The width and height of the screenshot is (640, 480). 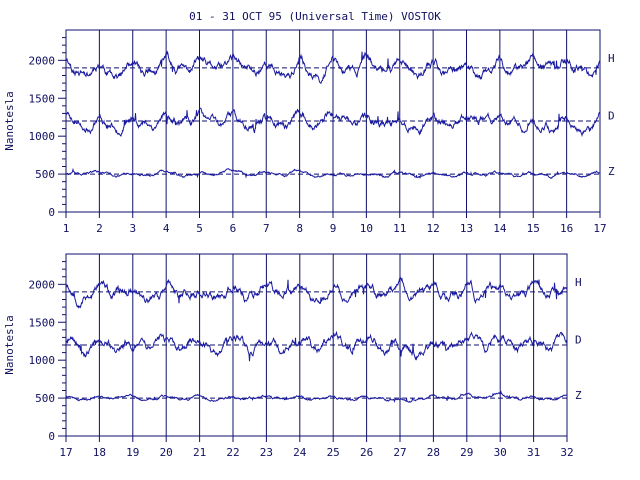 I want to click on x-tick-label: 2, so click(x=99, y=228).